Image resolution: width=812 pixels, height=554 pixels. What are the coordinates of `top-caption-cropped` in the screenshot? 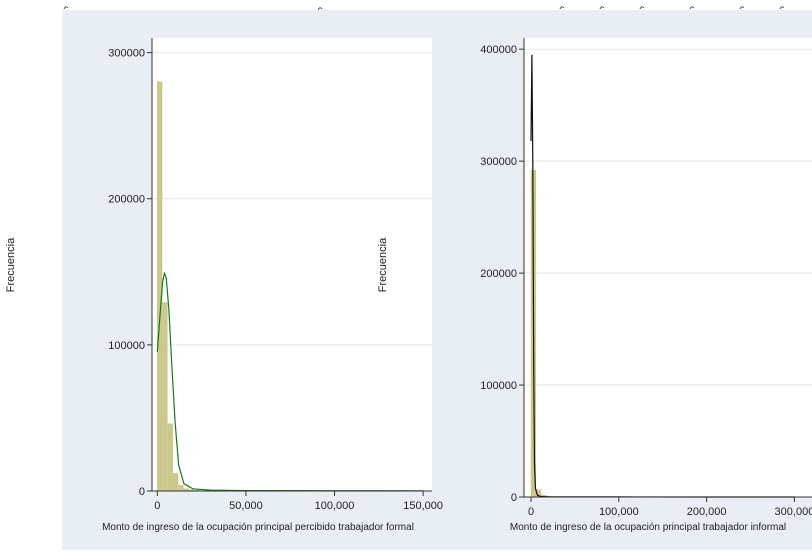 It's located at (406, 5).